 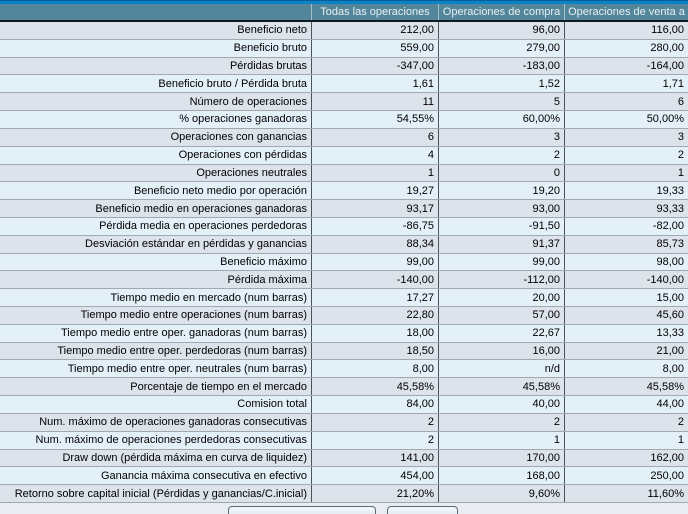 What do you see at coordinates (374, 84) in the screenshot?
I see `cell-value: 1,61` at bounding box center [374, 84].